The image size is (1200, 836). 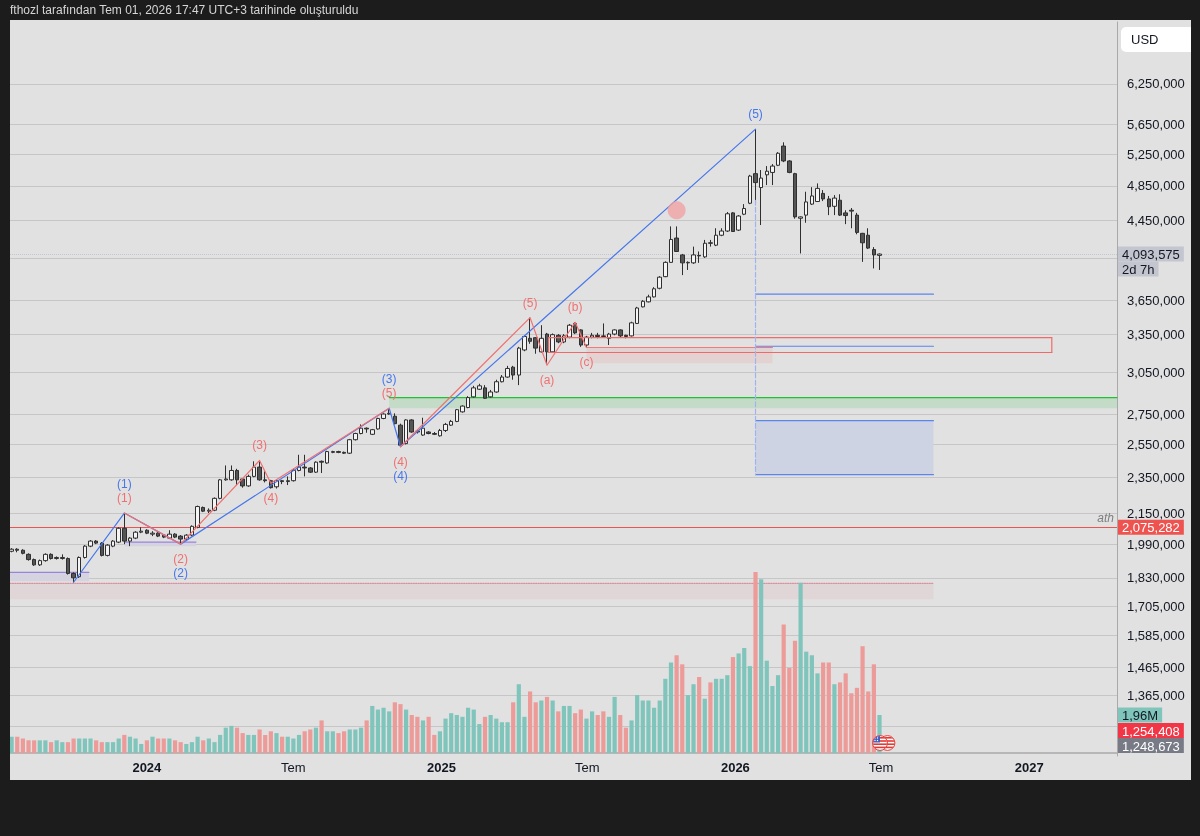 I want to click on y-tick-label: 4,850,000, so click(x=1156, y=186).